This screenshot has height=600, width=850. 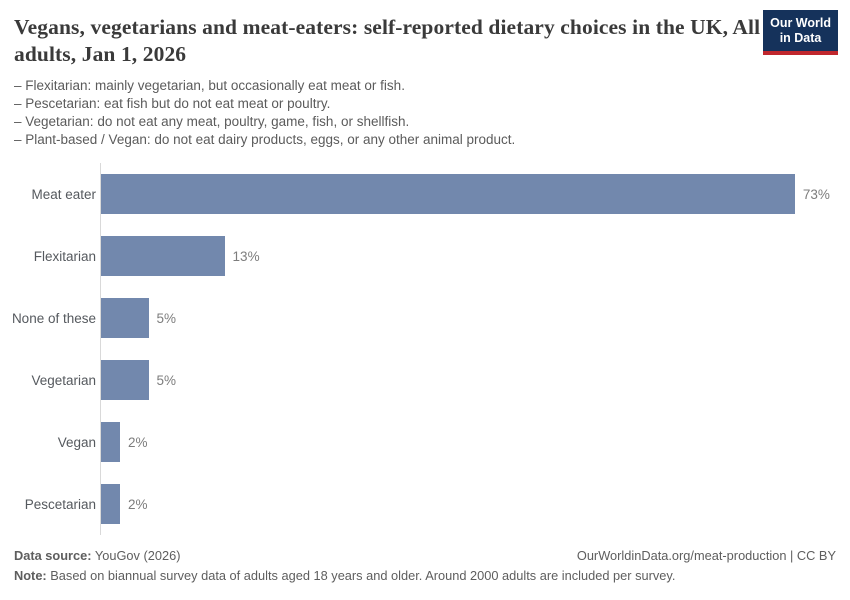 I want to click on owid-logo: Our World in Data, so click(x=800, y=32).